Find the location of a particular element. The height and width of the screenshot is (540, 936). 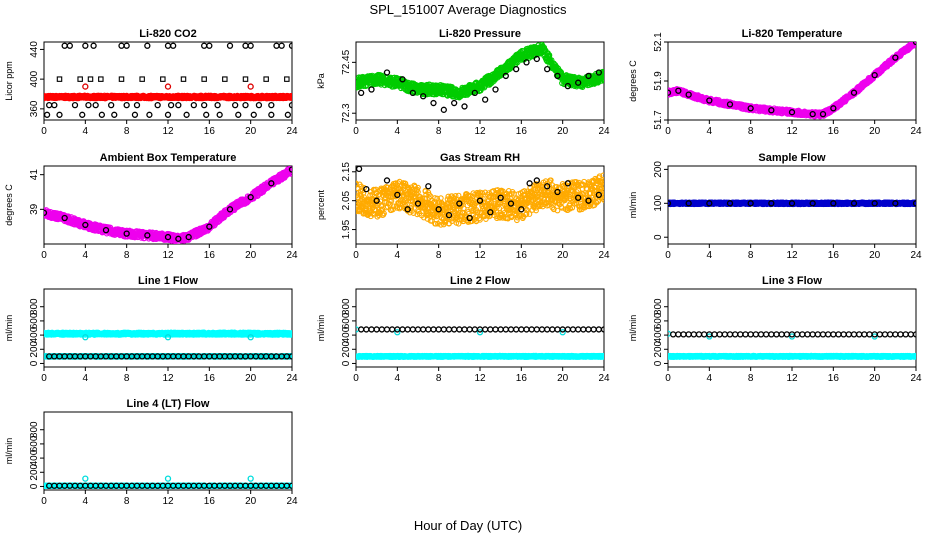

y-tick-label: 360 is located at coordinates (34, 108).